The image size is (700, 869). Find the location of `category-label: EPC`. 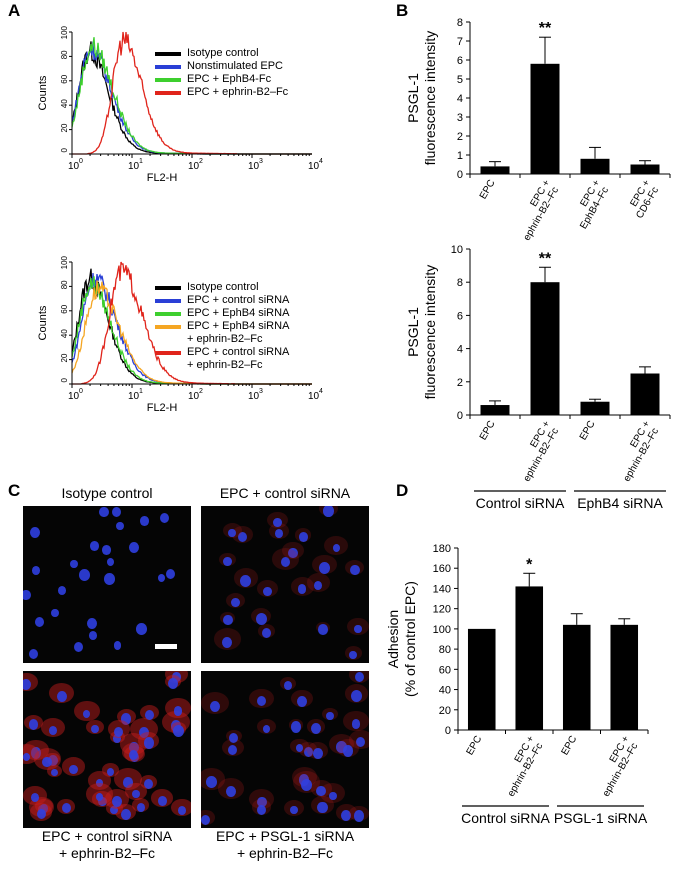

category-label: EPC is located at coordinates (488, 189).